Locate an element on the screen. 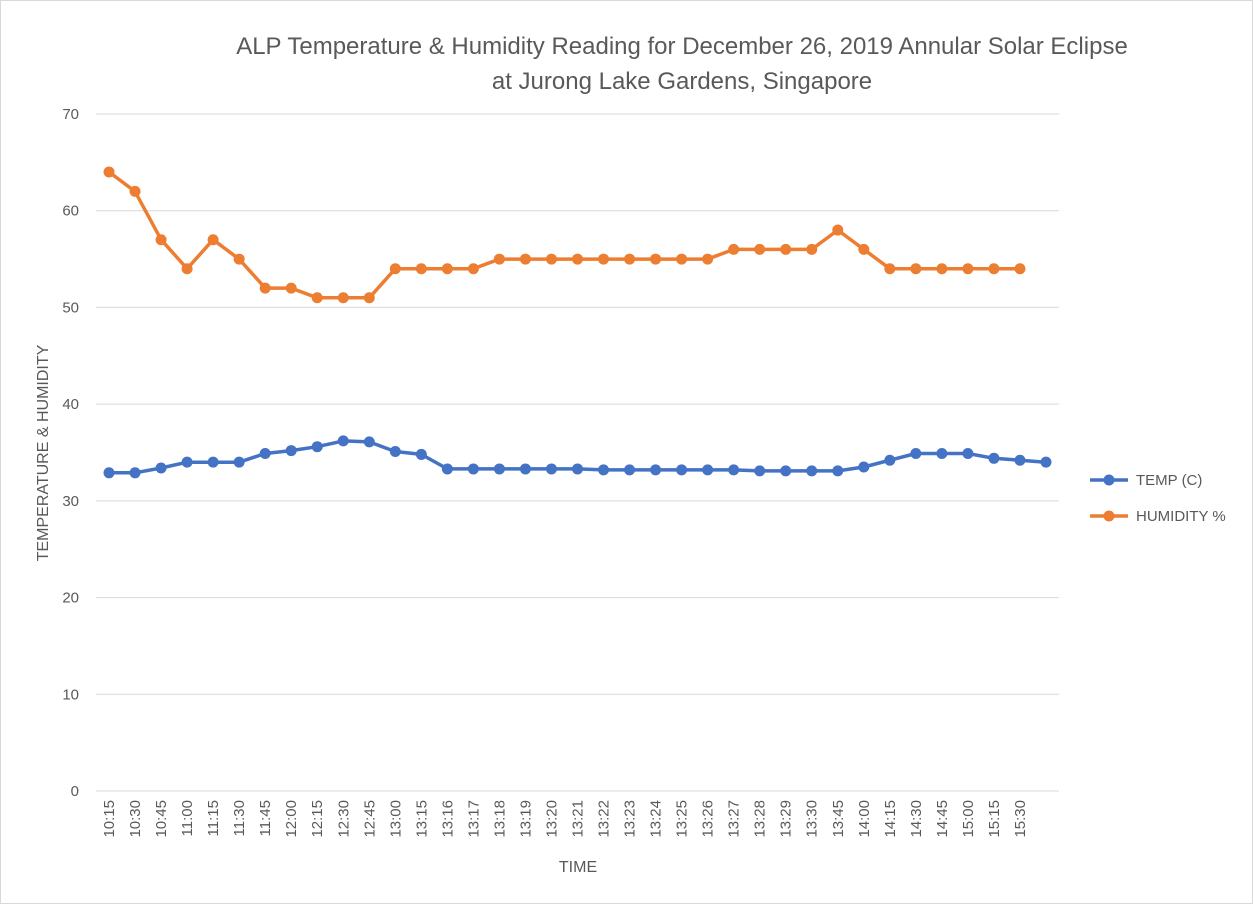  x-tick-label: 13:27 is located at coordinates (734, 819).